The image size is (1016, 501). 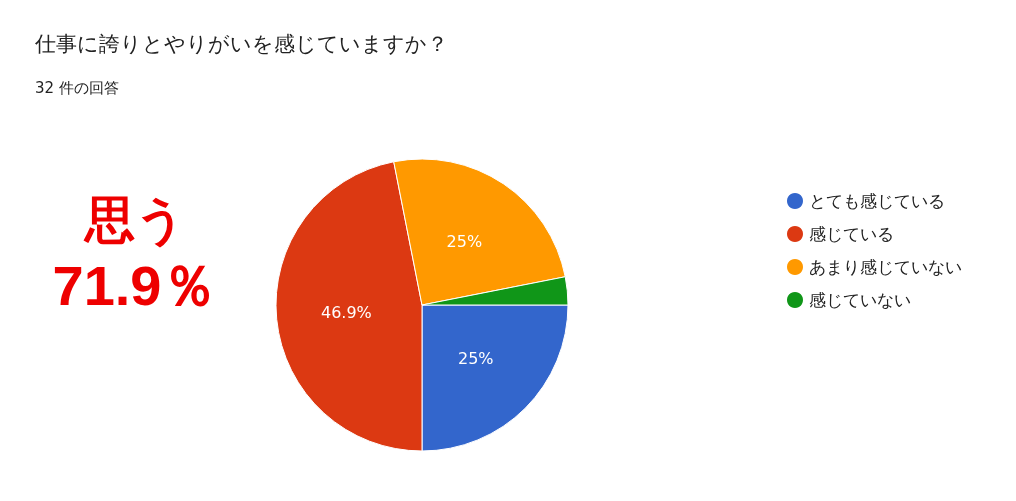 I want to click on legend-label: 感じている, so click(x=851, y=234).